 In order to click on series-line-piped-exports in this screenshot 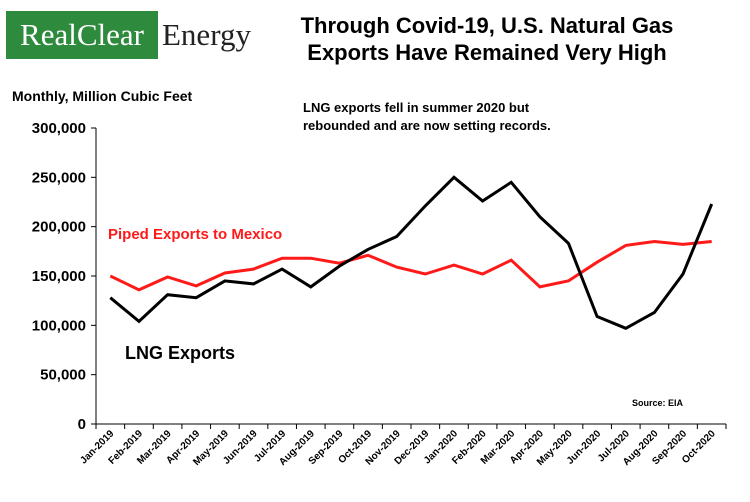, I will do `click(410, 265)`.